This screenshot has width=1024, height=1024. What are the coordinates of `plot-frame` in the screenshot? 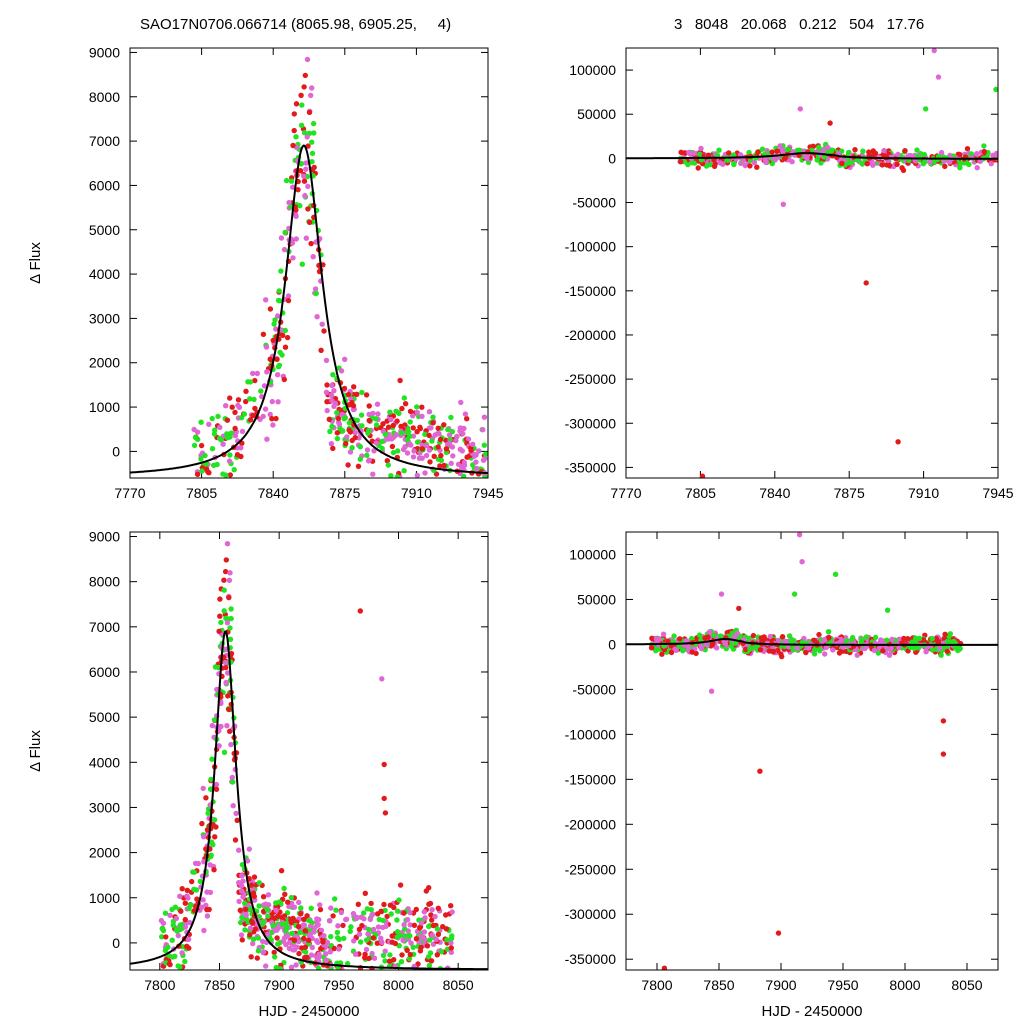 It's located at (309, 263).